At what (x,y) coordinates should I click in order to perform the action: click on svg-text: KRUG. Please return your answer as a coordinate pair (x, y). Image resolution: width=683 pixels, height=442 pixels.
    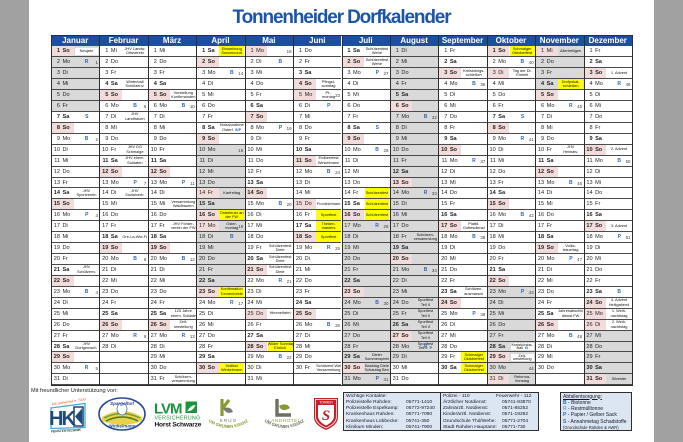
    Looking at the image, I should click on (229, 420).